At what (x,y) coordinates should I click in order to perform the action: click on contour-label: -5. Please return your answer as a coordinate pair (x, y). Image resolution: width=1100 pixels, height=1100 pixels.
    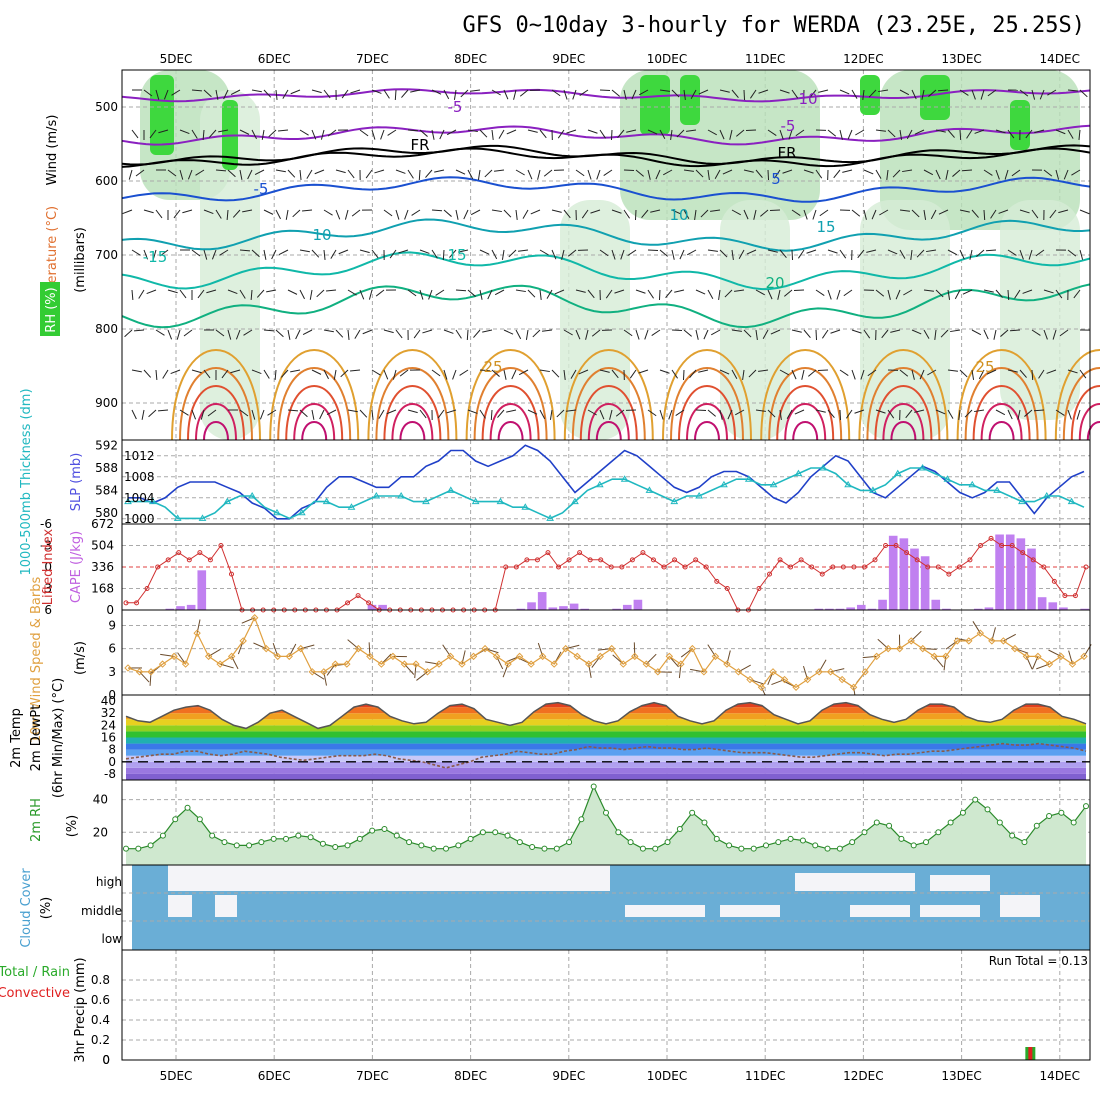
    Looking at the image, I should click on (455, 107).